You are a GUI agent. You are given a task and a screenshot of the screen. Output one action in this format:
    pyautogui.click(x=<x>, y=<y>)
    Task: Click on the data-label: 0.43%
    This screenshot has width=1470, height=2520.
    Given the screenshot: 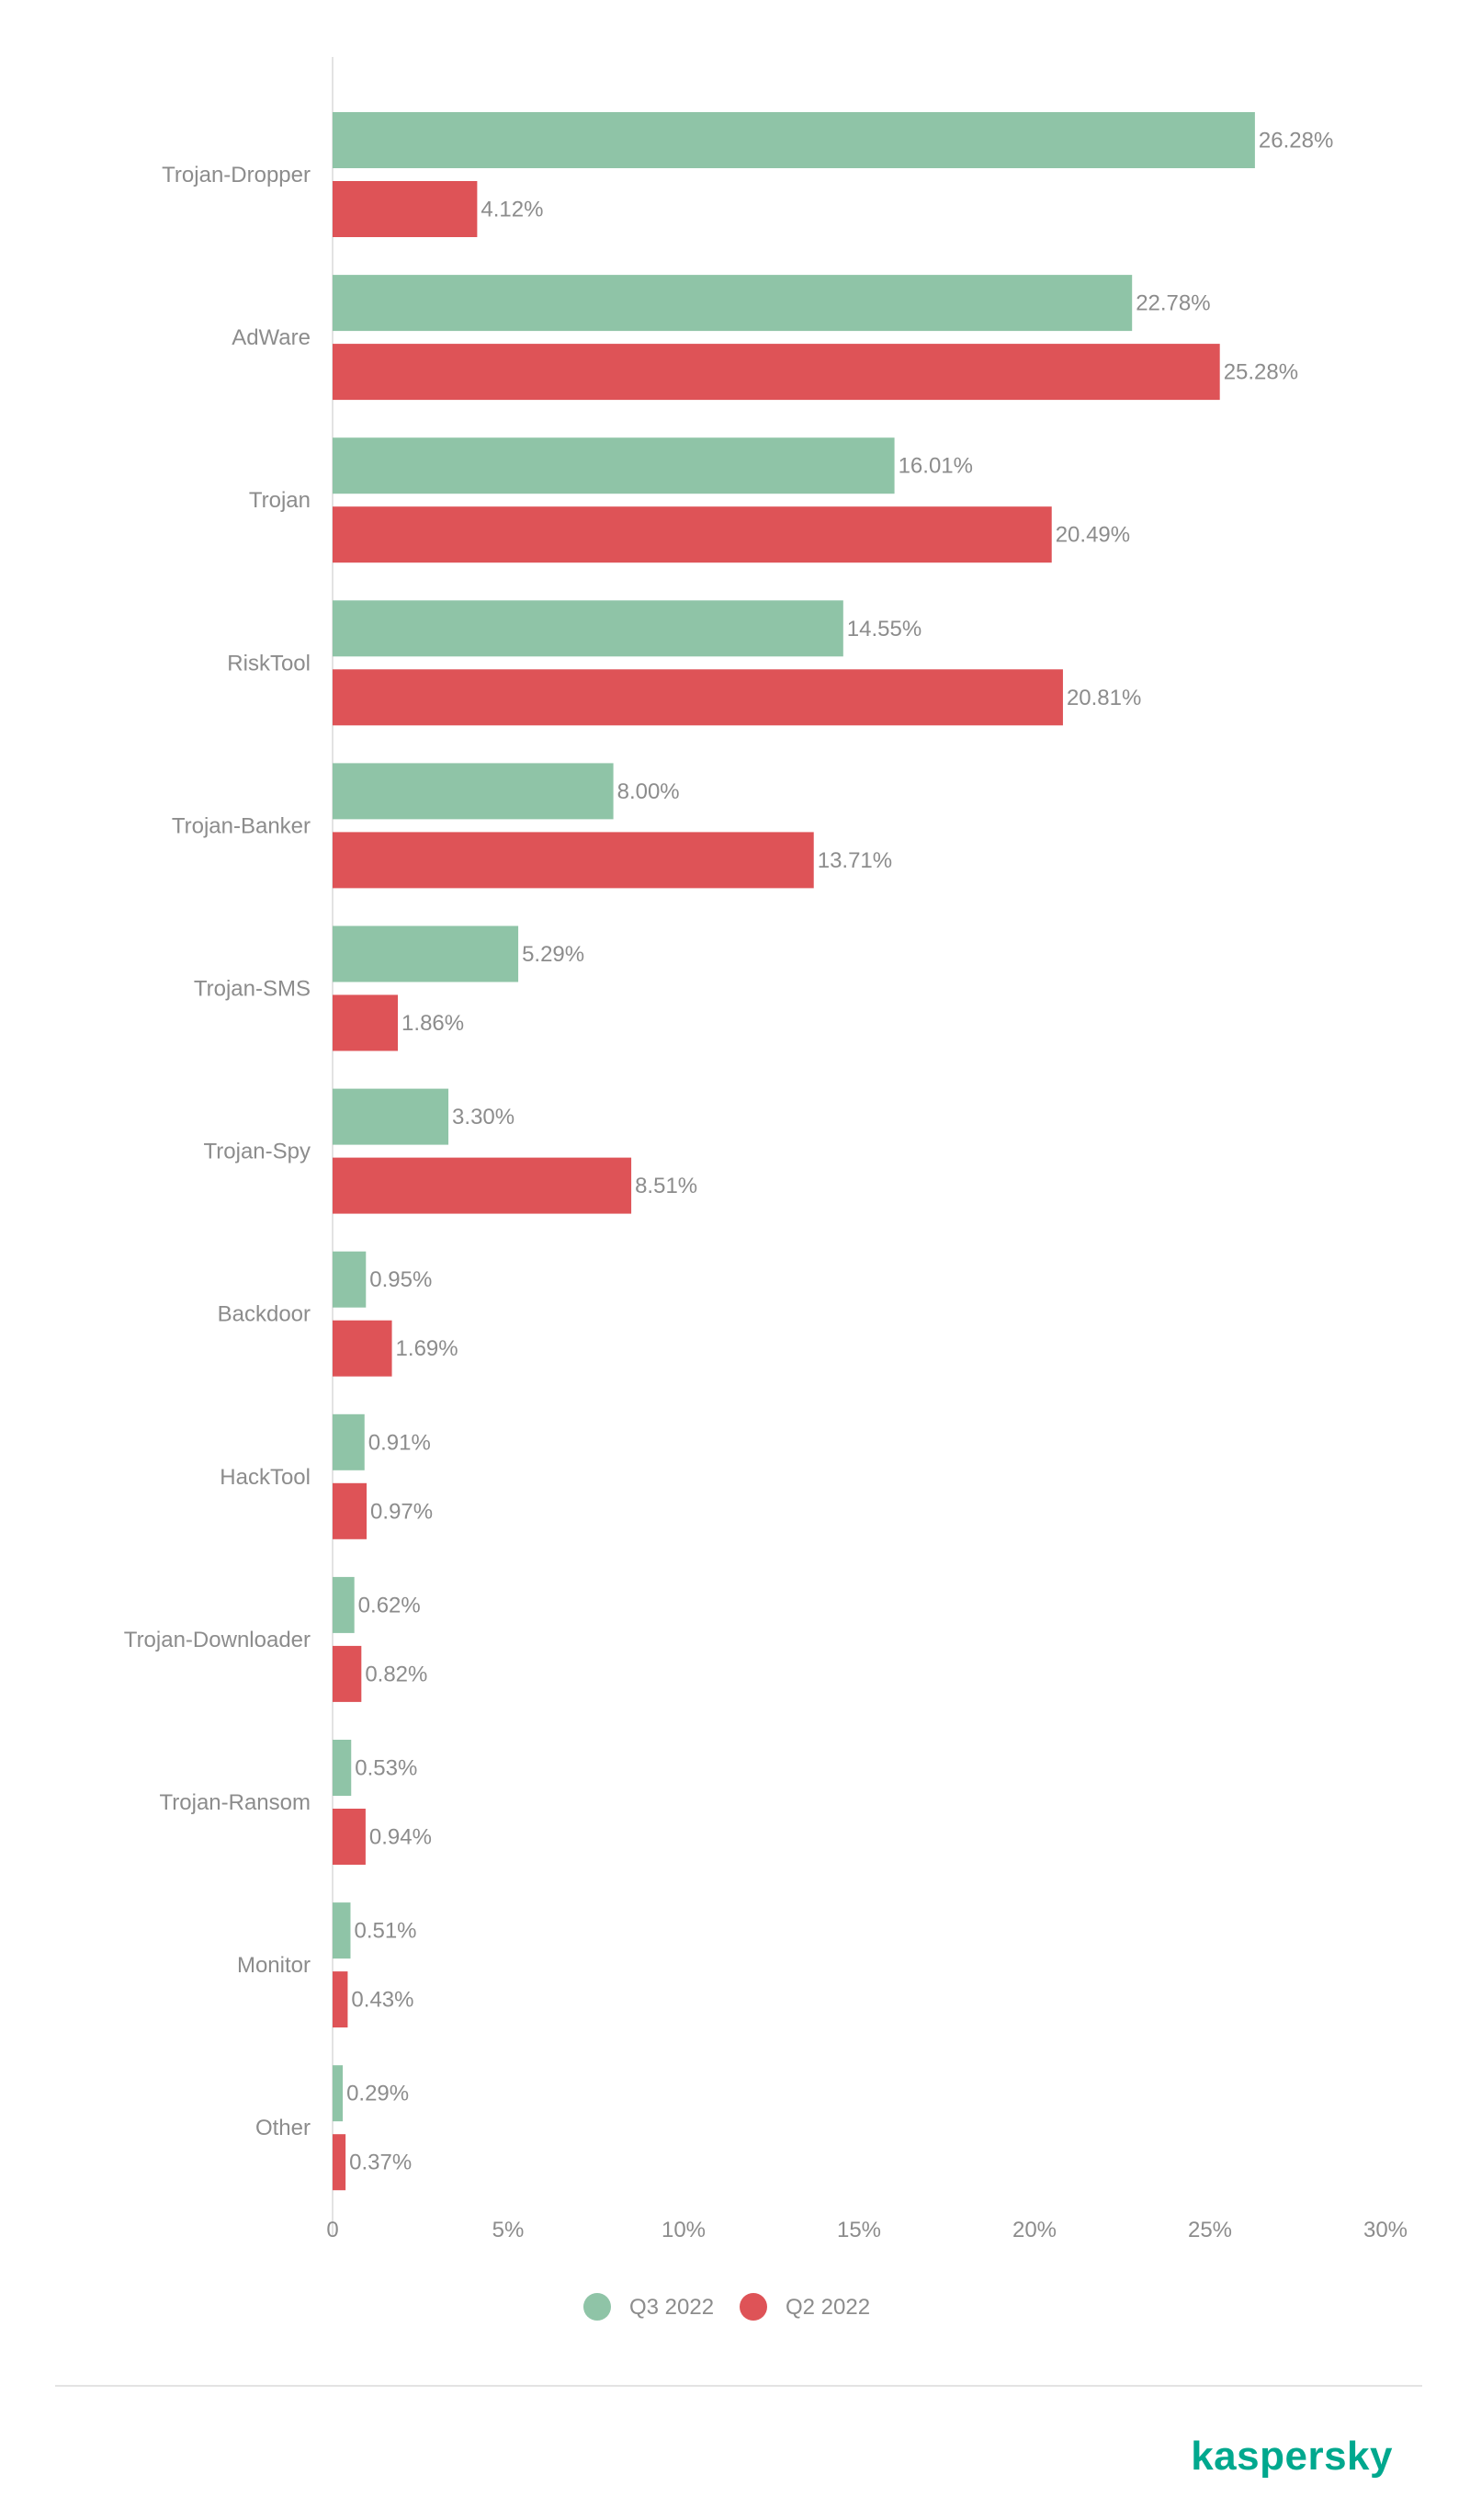 What is the action you would take?
    pyautogui.click(x=382, y=2000)
    